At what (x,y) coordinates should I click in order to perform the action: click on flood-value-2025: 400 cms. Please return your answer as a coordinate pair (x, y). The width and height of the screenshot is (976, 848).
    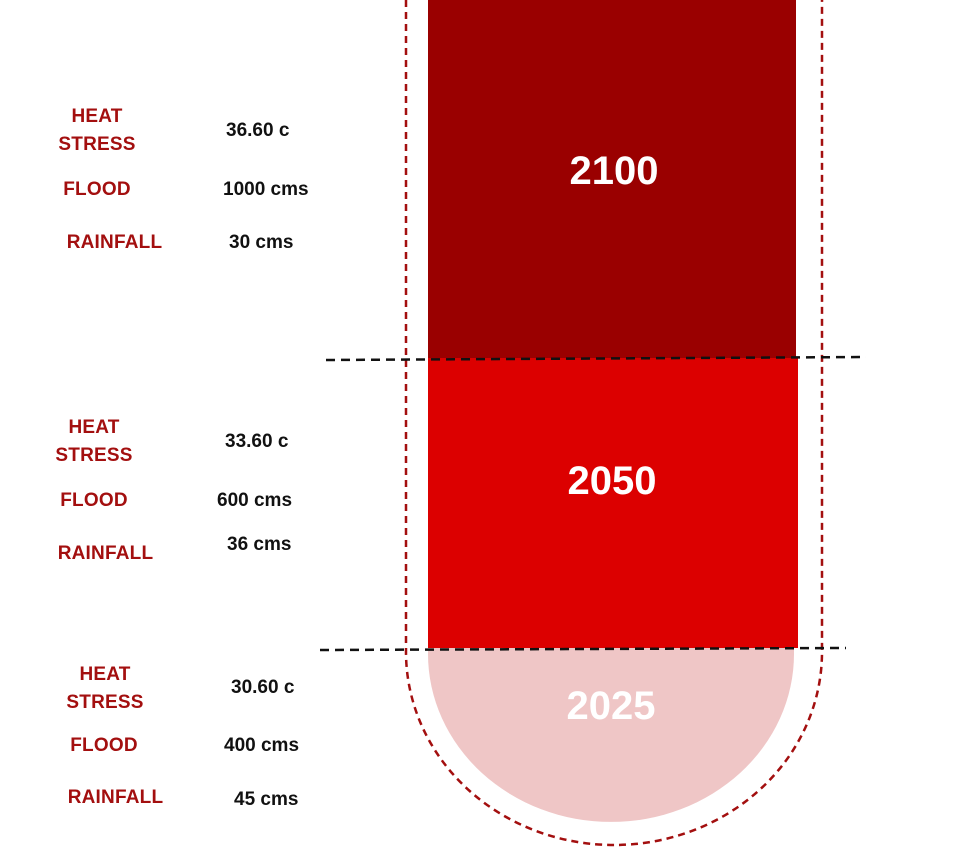
    Looking at the image, I should click on (262, 745).